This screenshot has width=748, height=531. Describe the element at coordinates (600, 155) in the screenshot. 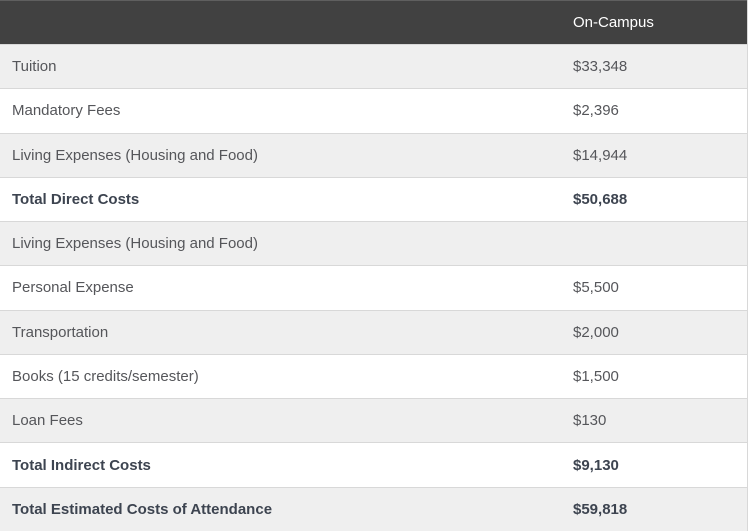

I see `row-value: $14,944` at that location.